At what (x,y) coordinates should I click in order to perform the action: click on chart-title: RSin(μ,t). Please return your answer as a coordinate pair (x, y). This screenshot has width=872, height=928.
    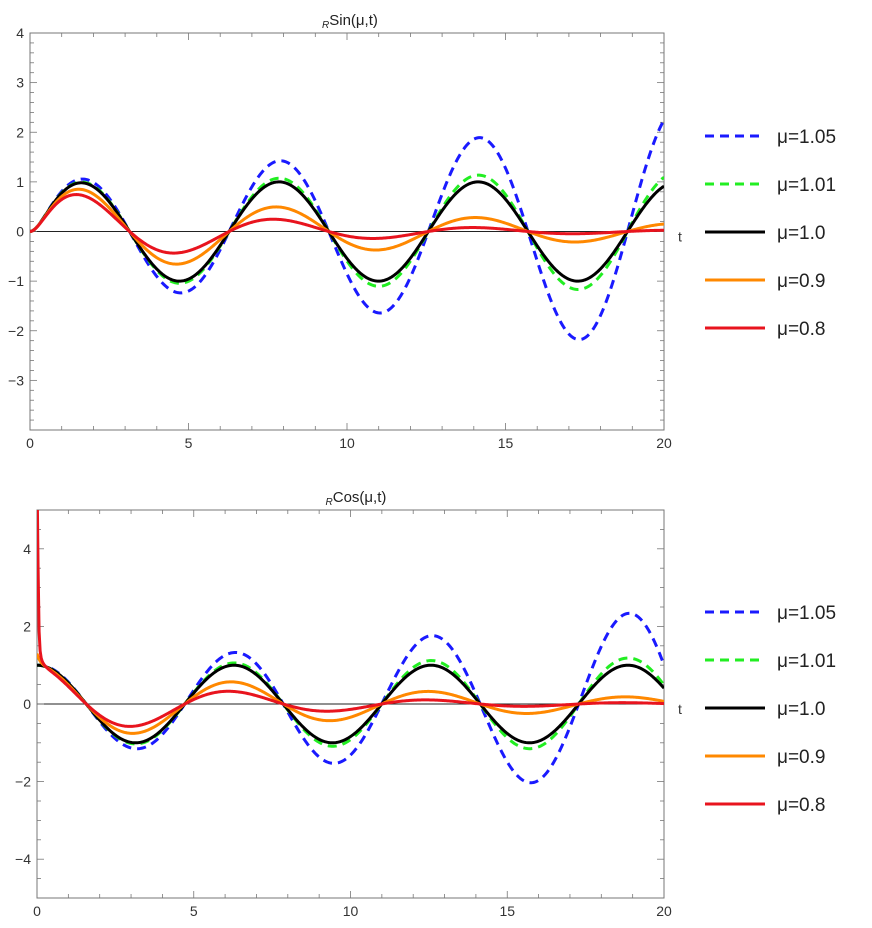
    Looking at the image, I should click on (350, 21).